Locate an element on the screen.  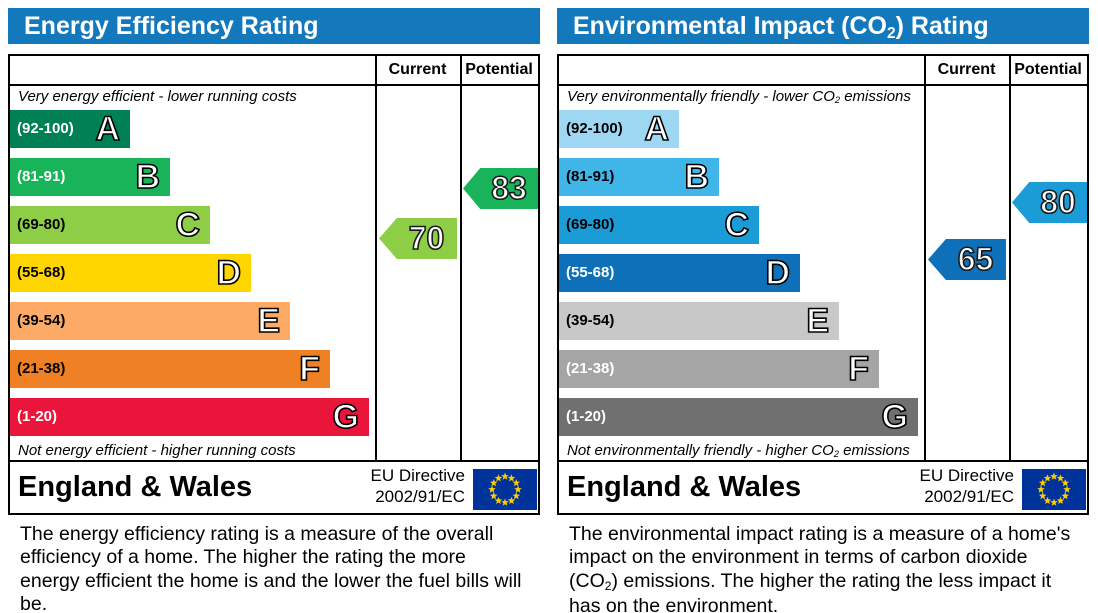
potential-rating-value: 83 is located at coordinates (508, 188).